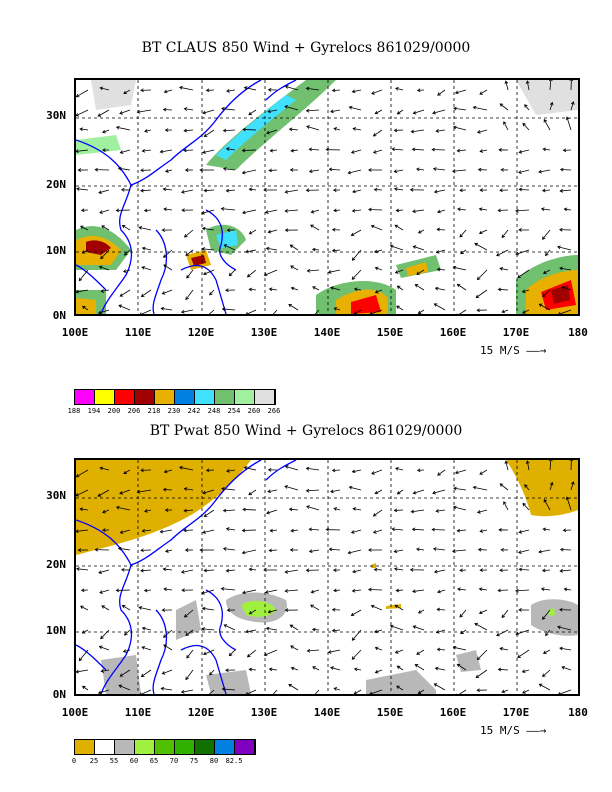  Describe the element at coordinates (134, 761) in the screenshot. I see `colorbar-label: 60` at that location.